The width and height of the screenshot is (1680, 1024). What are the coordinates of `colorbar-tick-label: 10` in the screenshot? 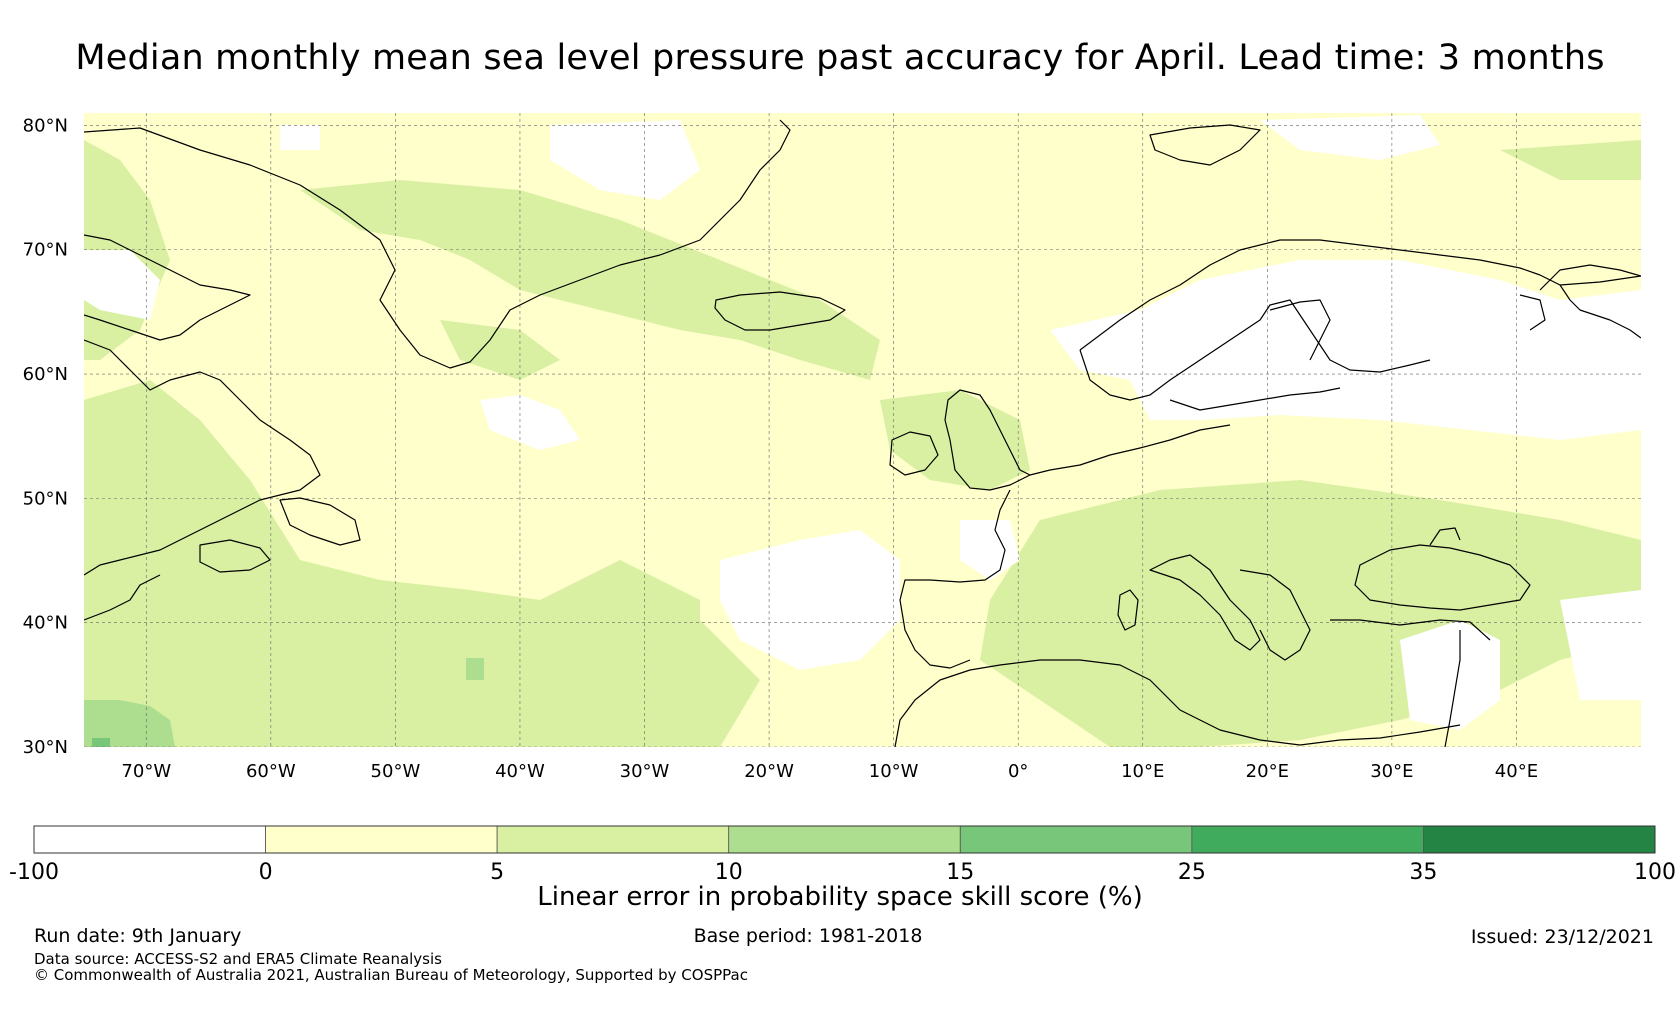 It's located at (729, 872).